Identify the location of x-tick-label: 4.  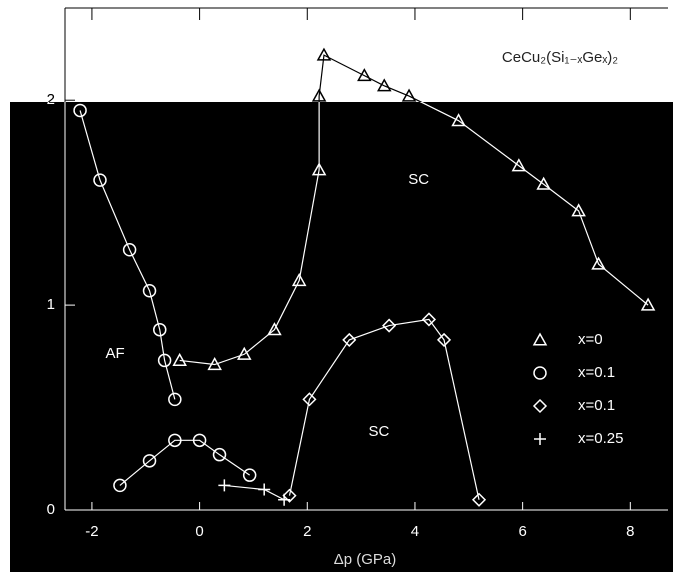
(415, 531).